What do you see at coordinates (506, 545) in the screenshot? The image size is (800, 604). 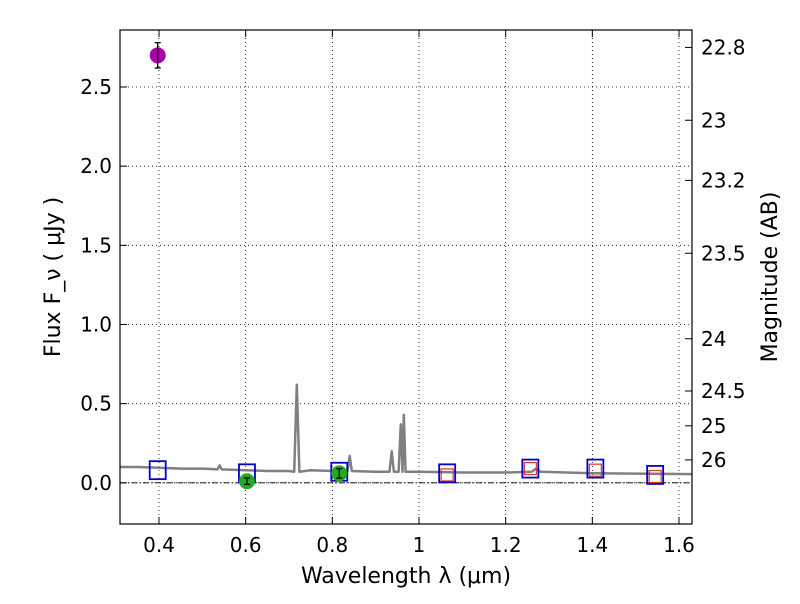 I see `x-tick-label: 1.2` at bounding box center [506, 545].